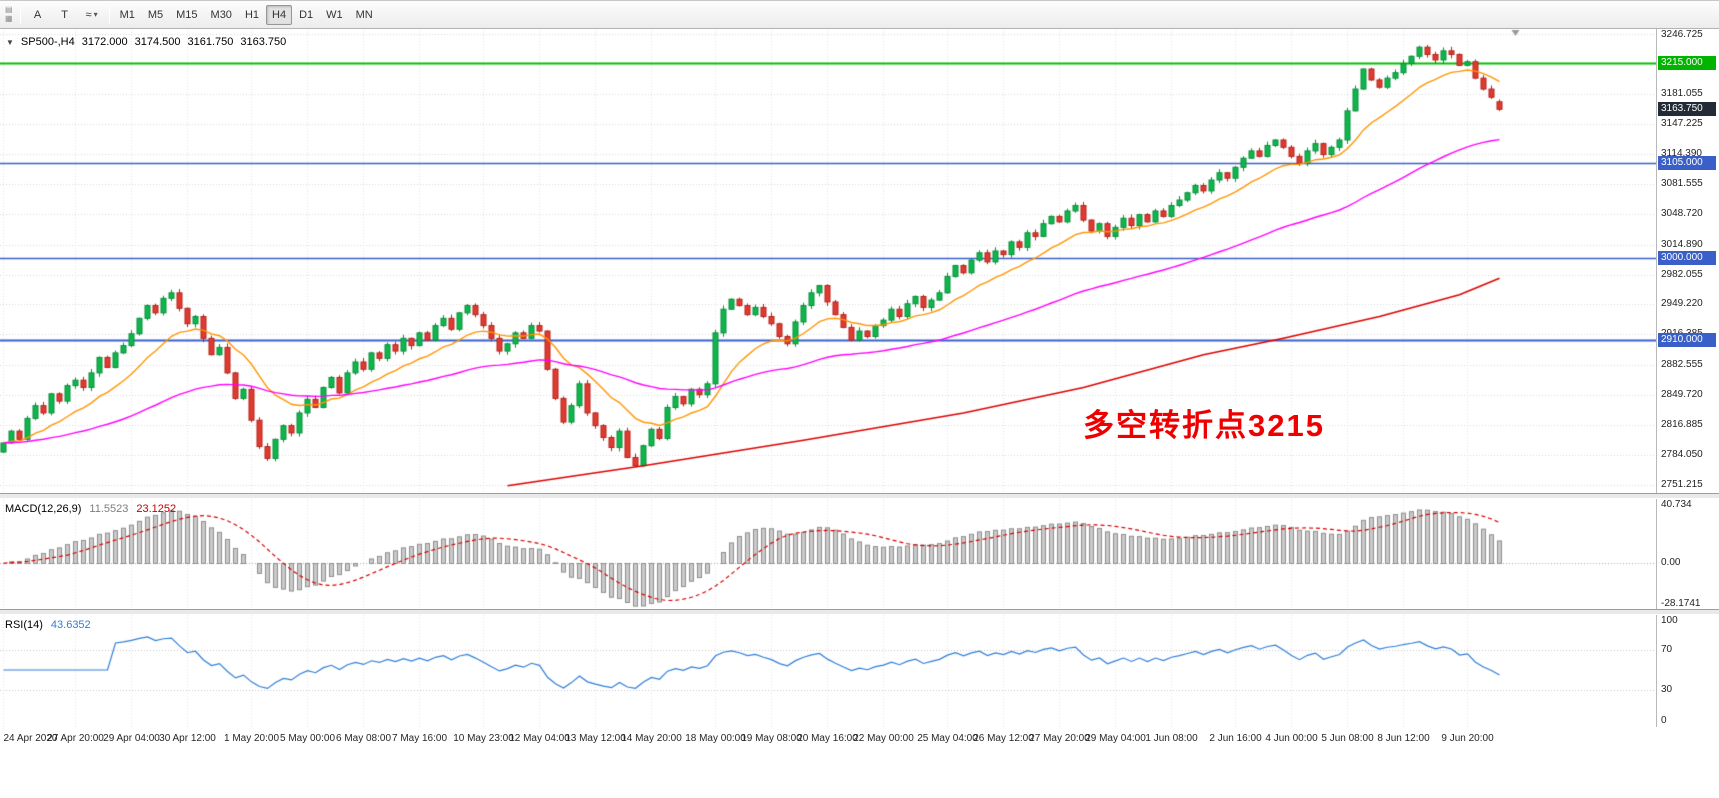 The width and height of the screenshot is (1719, 798). What do you see at coordinates (251, 738) in the screenshot?
I see `time-axis-label: 1 May 20:00` at bounding box center [251, 738].